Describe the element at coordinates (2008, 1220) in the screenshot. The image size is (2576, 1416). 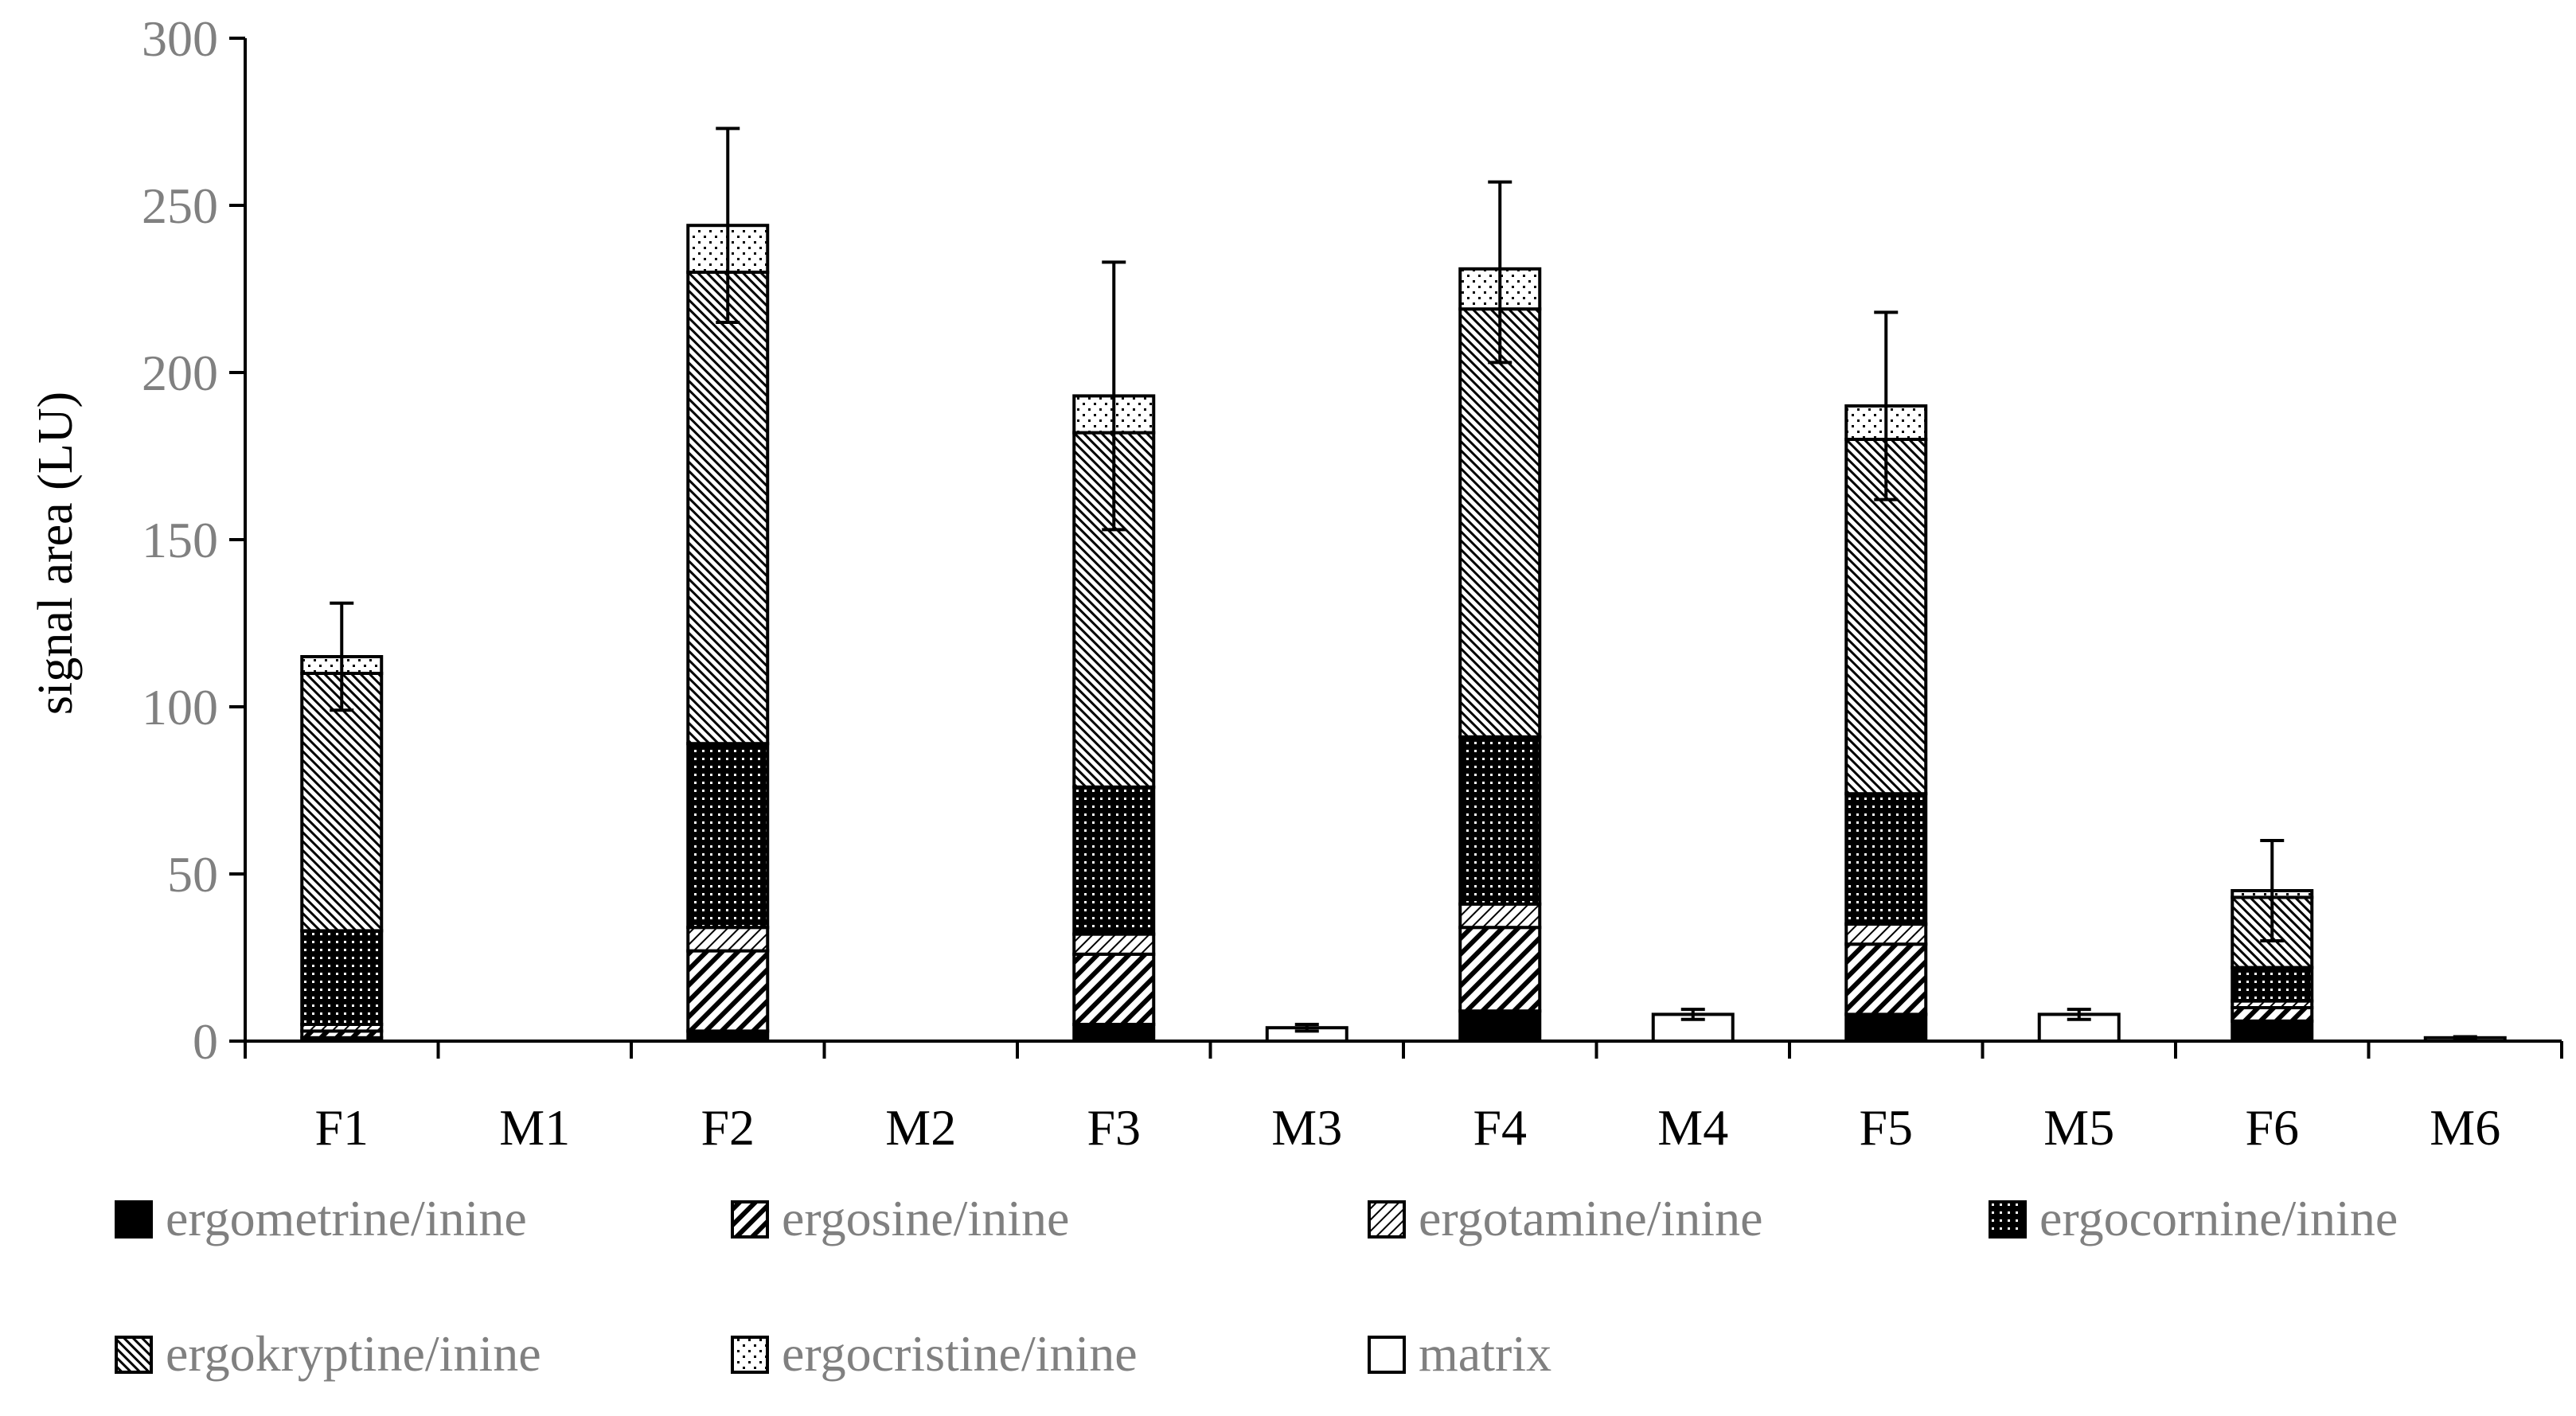
I see `legend-swatch-ergocornine-inine` at that location.